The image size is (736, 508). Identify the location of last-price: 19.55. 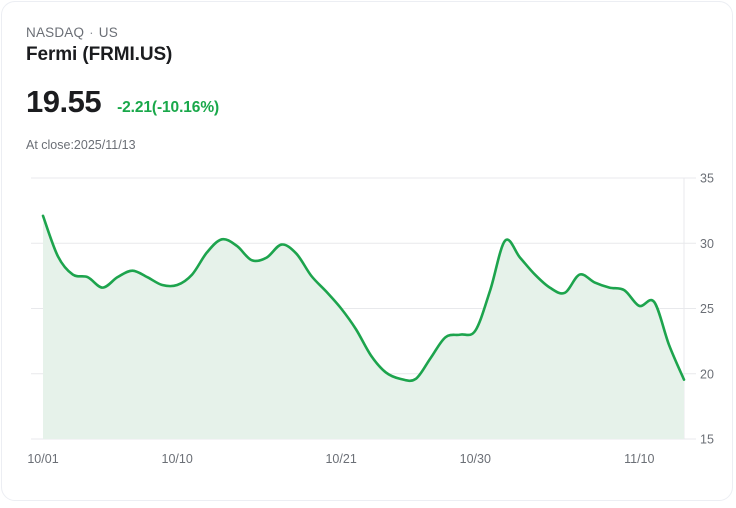
(64, 101).